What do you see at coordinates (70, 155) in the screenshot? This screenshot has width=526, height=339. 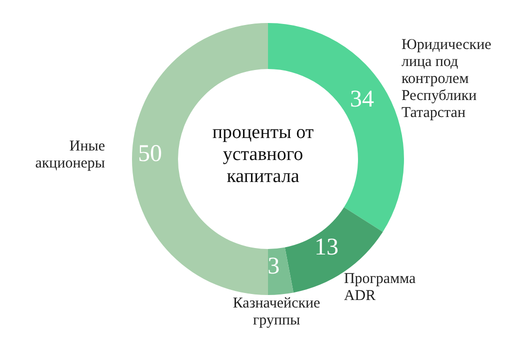 I see `slice-label: Иные акционеры` at bounding box center [70, 155].